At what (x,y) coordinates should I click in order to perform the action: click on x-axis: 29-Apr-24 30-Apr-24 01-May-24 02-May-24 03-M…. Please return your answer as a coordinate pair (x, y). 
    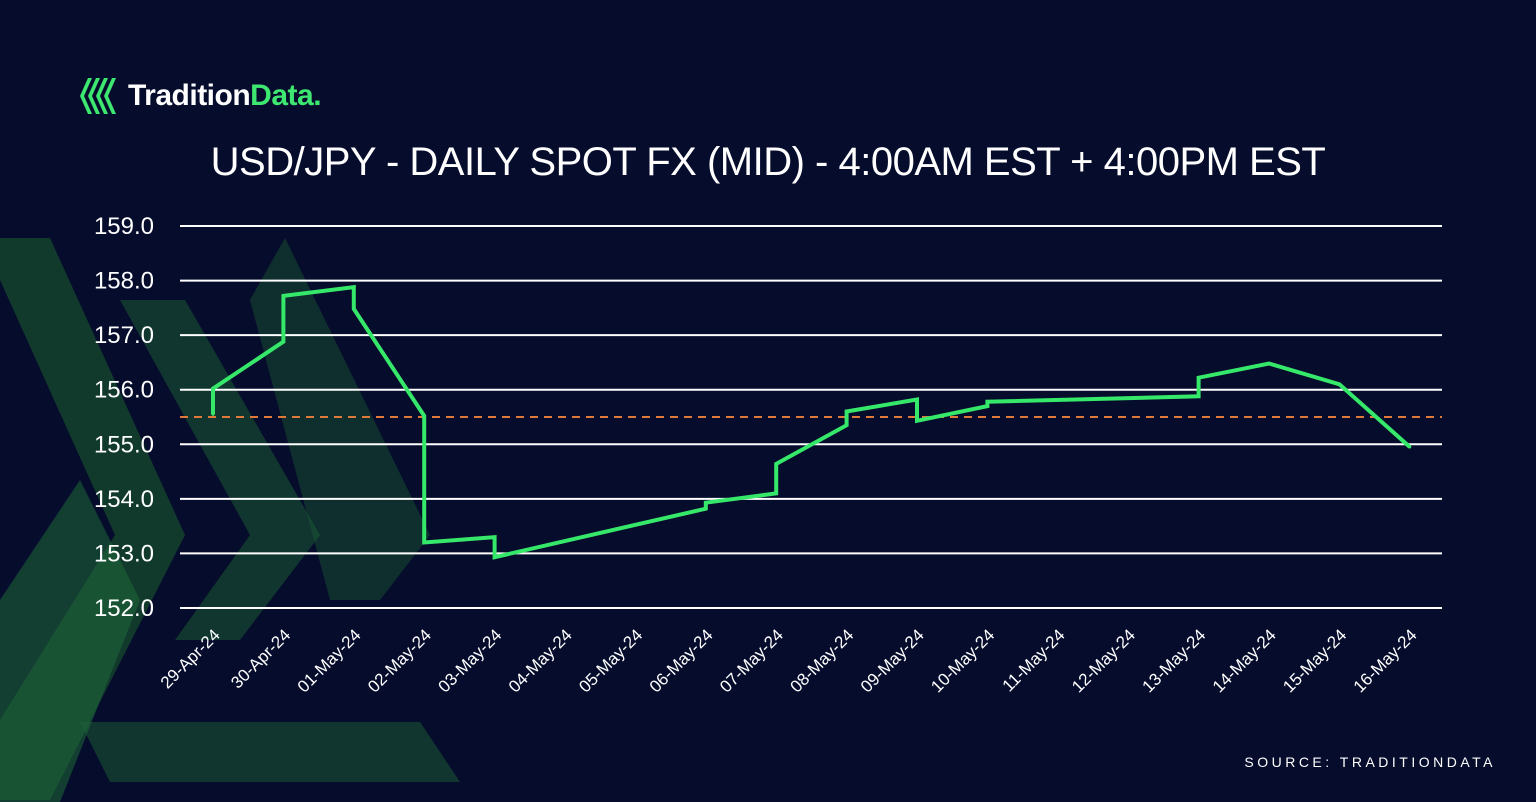
    Looking at the image, I should click on (789, 660).